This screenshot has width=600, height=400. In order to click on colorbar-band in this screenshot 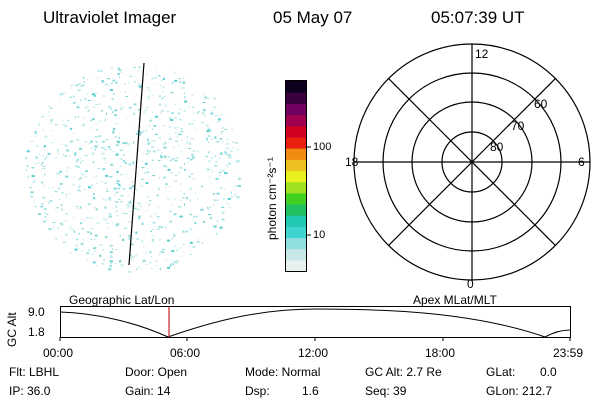, I will do `click(296, 265)`.